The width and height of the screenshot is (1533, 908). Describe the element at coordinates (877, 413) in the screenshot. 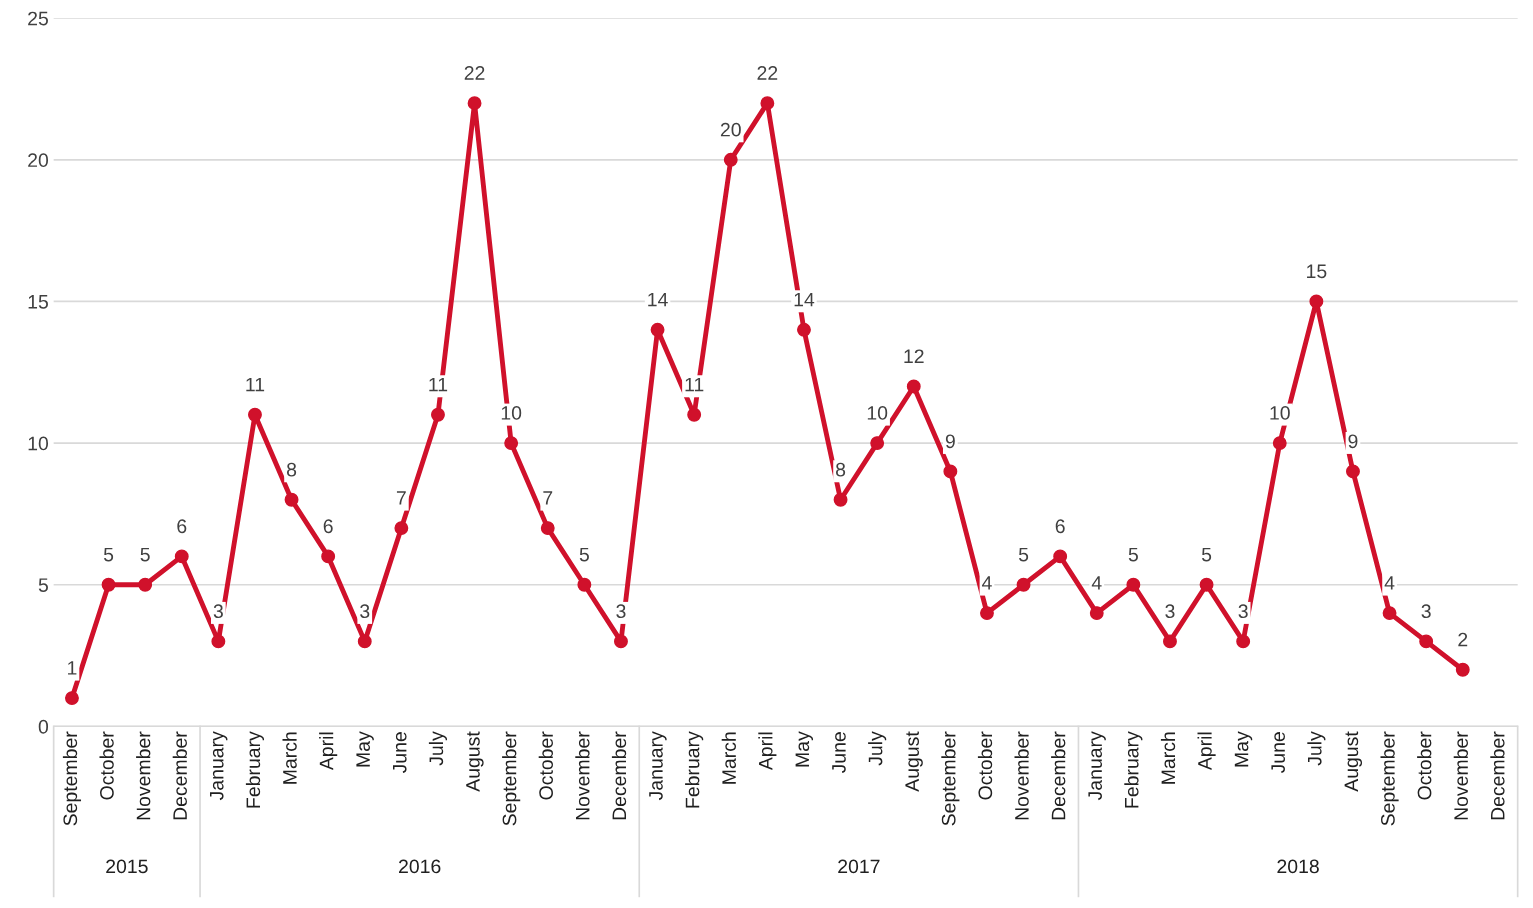

I see `data-label: 10` at that location.